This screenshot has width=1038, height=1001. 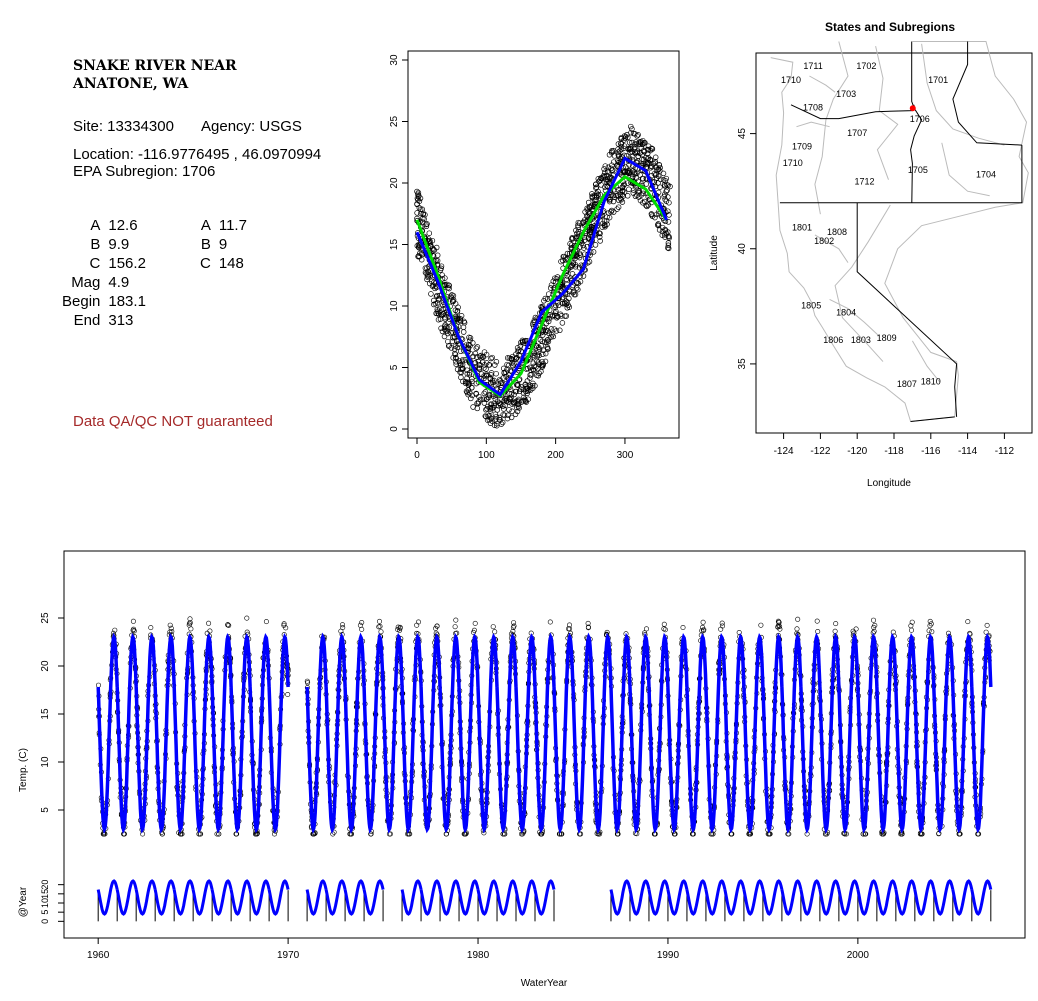 I want to click on region-label: 1710, so click(x=791, y=80).